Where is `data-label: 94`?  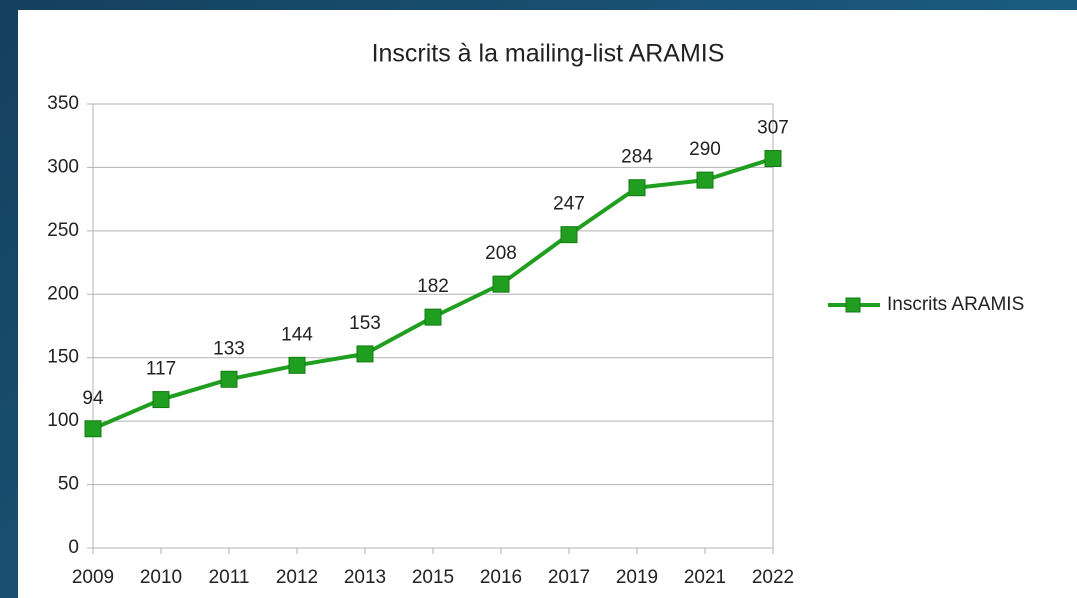
data-label: 94 is located at coordinates (93, 398).